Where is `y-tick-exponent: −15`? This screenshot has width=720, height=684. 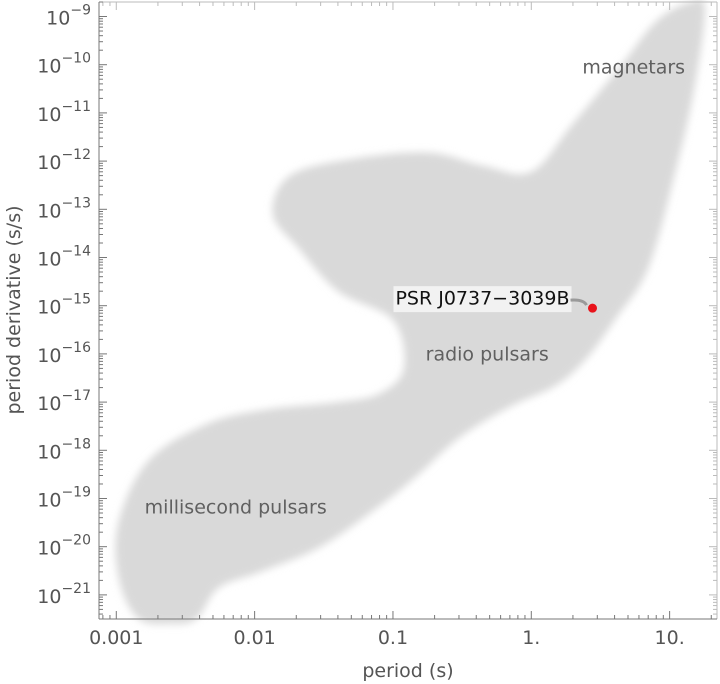
y-tick-exponent: −15 is located at coordinates (76, 300).